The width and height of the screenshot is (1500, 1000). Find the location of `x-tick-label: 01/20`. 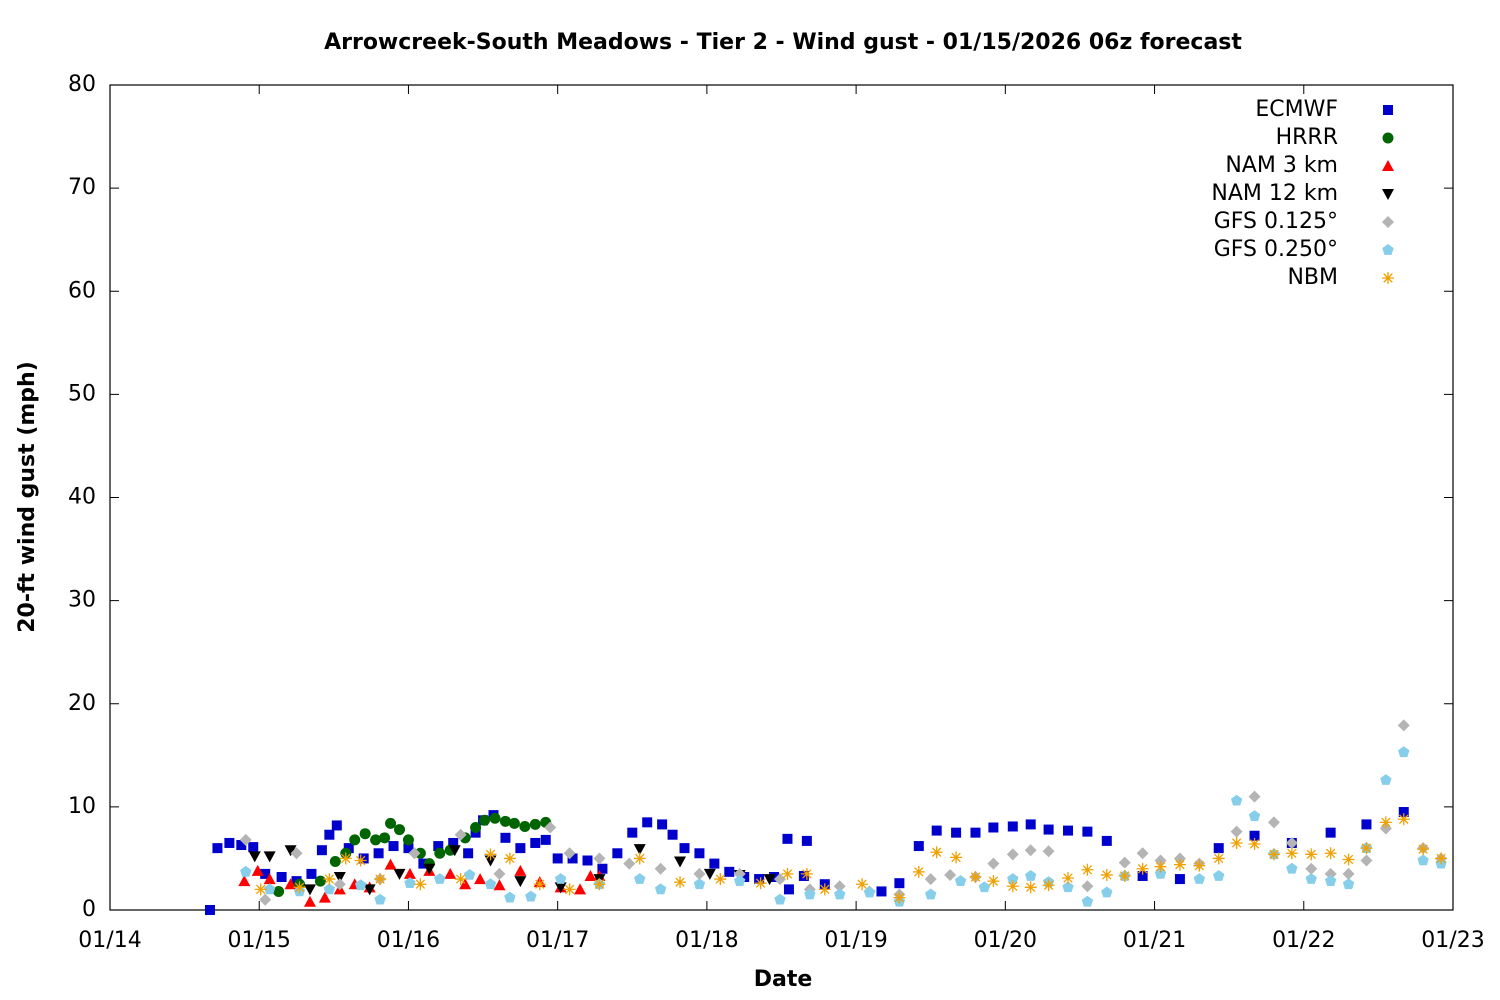

x-tick-label: 01/20 is located at coordinates (1005, 940).